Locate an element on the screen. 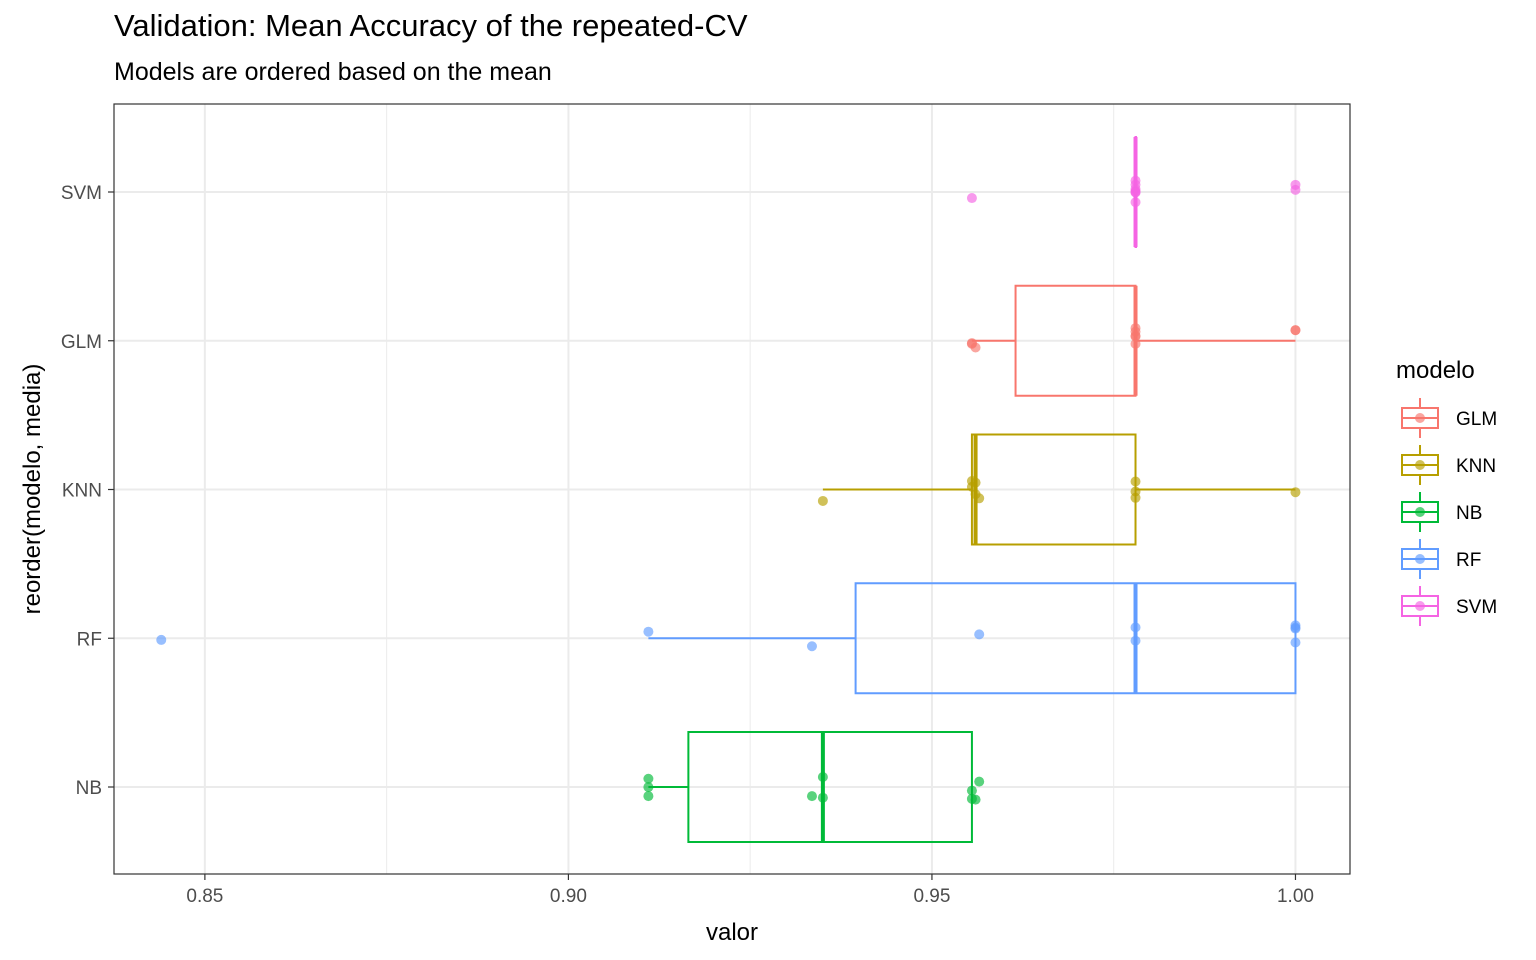 The height and width of the screenshot is (960, 1536). x-tick-label: 0.95 is located at coordinates (931, 896).